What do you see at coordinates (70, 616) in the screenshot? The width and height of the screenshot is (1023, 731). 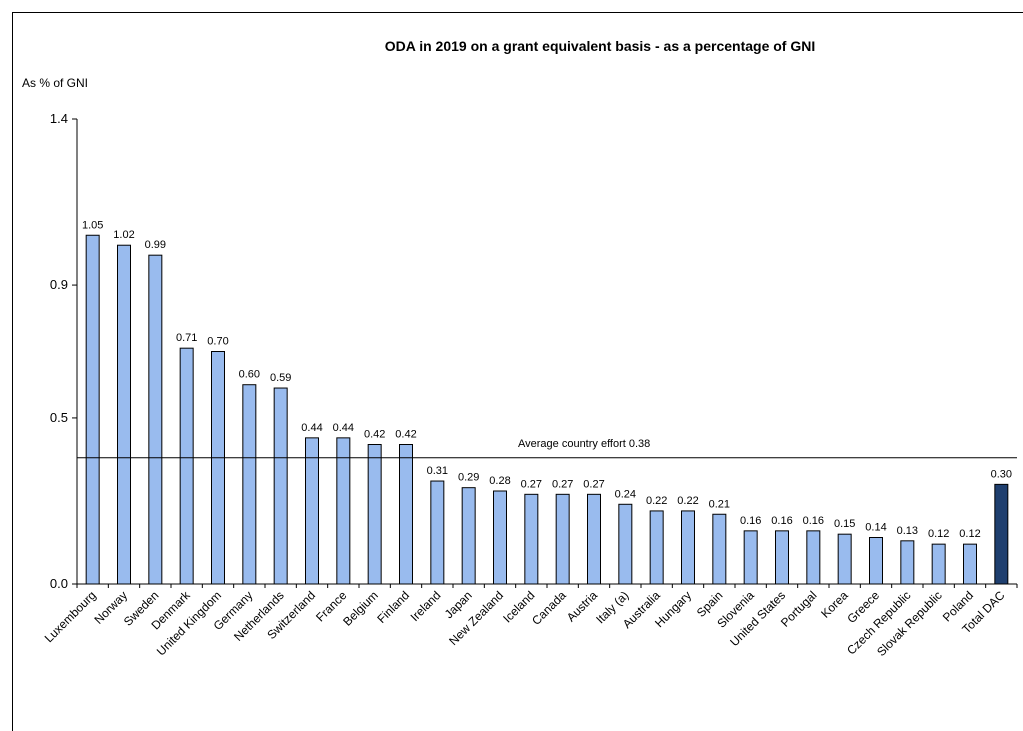 I see `x-tick-label: Luxembourg` at bounding box center [70, 616].